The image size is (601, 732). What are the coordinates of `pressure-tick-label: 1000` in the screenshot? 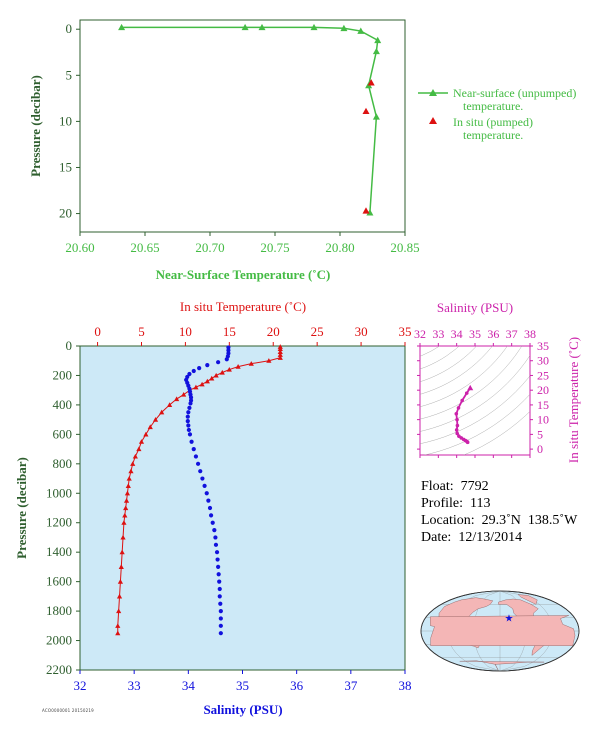 It's located at (59, 492).